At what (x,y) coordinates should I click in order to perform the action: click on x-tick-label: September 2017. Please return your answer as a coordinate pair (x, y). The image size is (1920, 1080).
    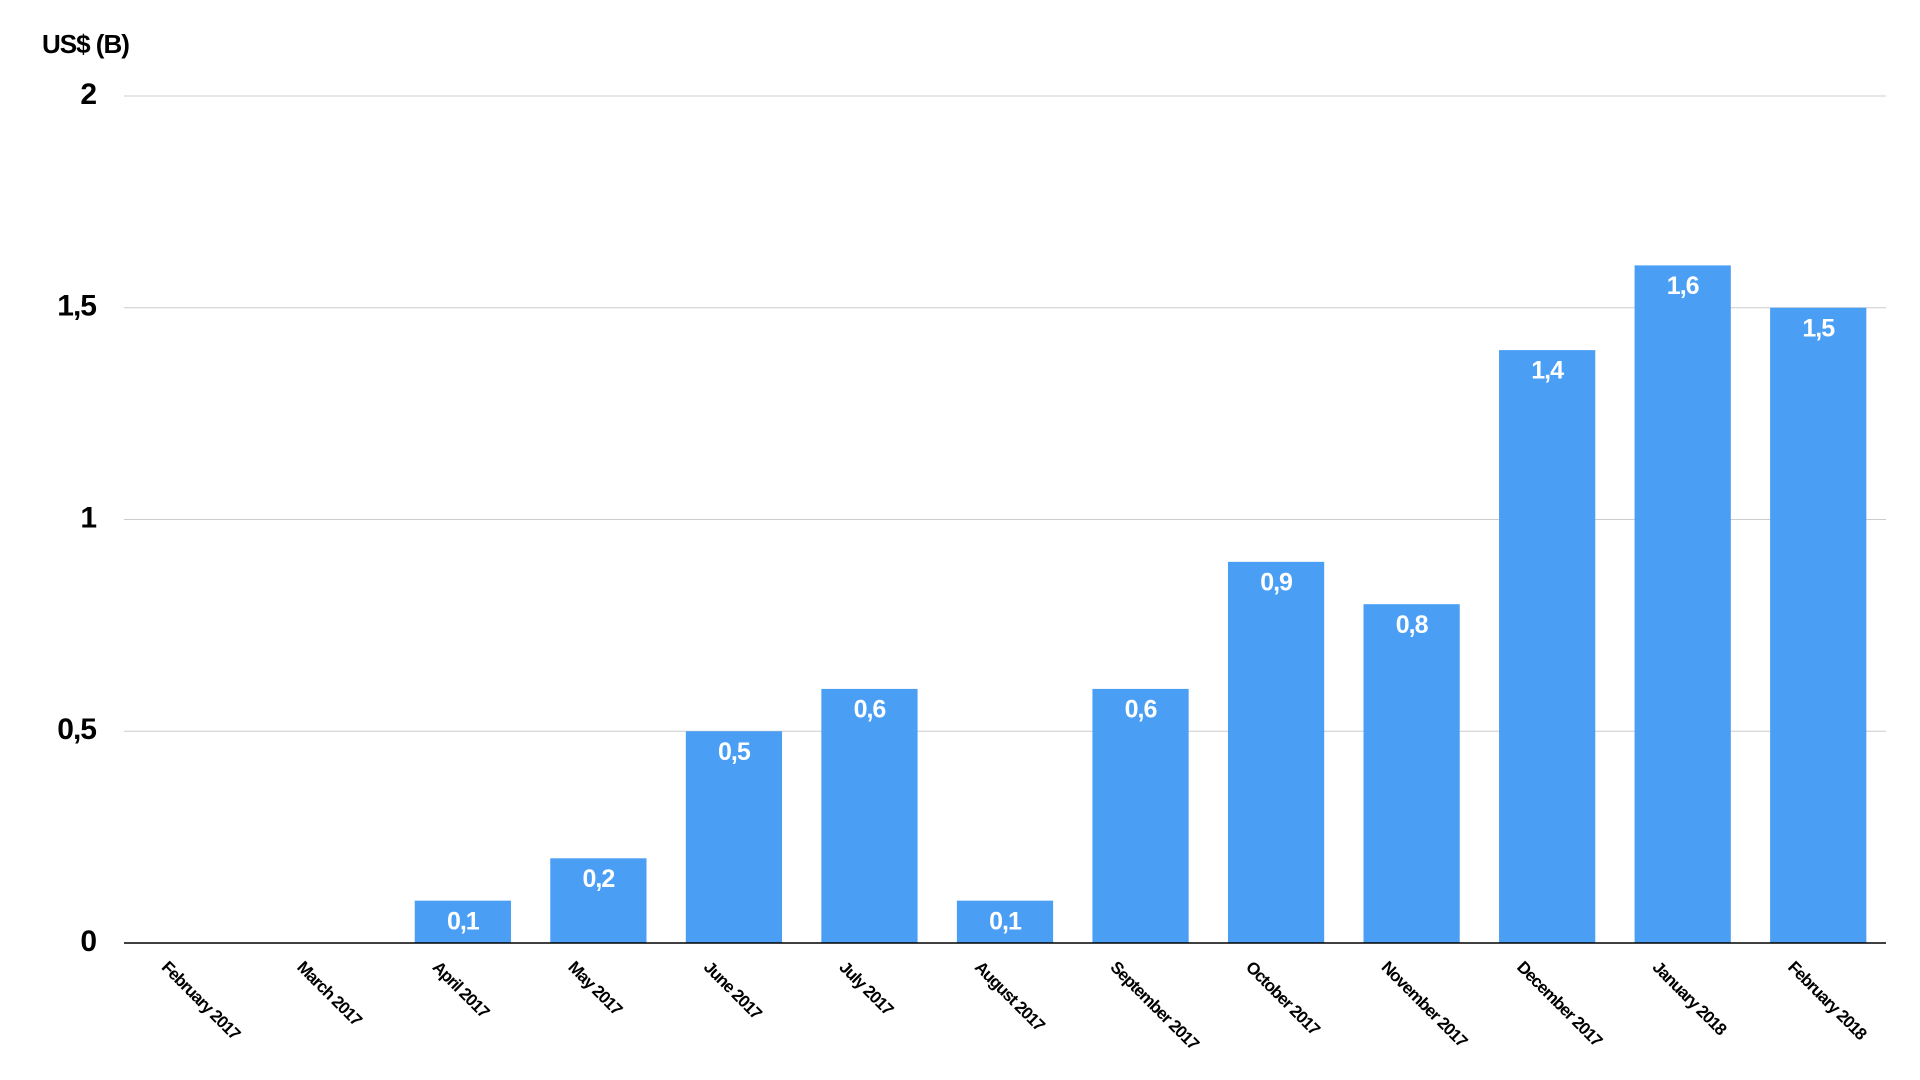
    Looking at the image, I should click on (1155, 1006).